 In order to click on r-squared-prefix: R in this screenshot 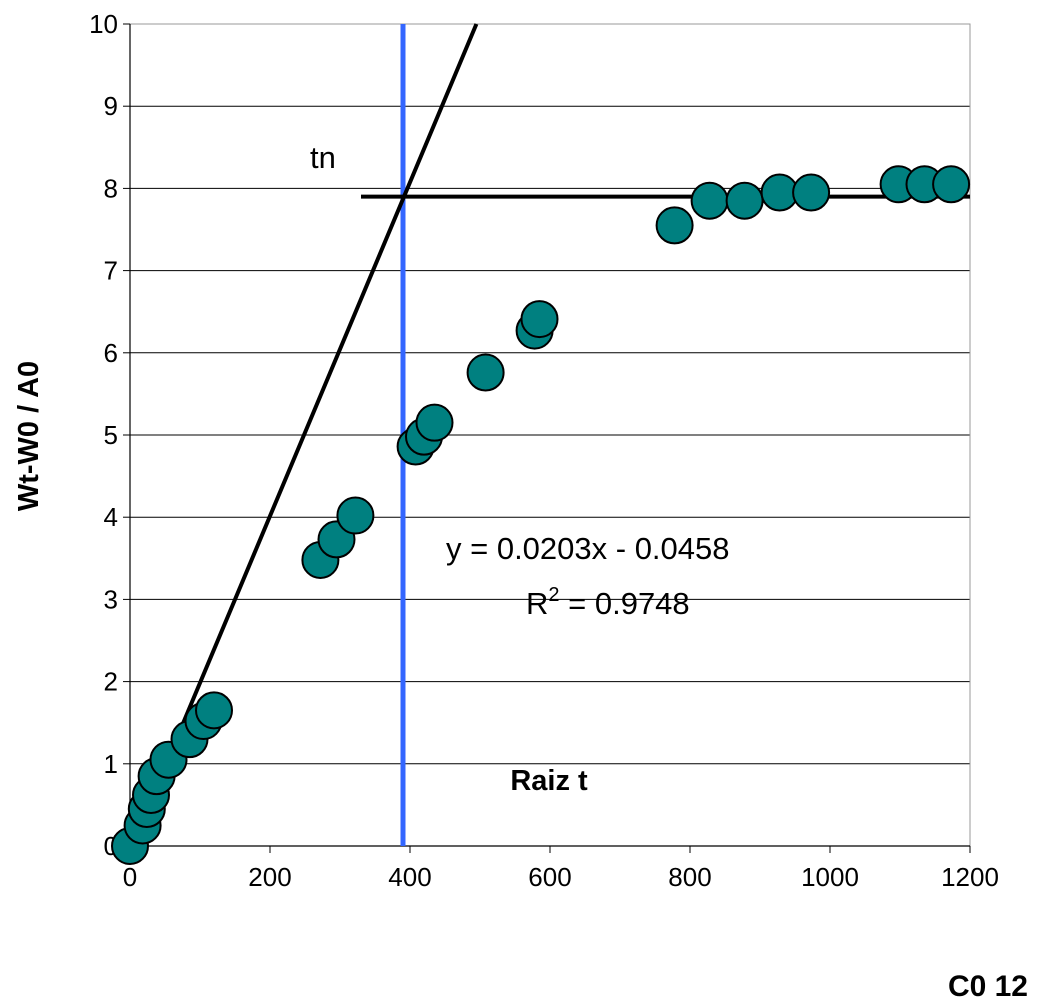, I will do `click(537, 603)`.